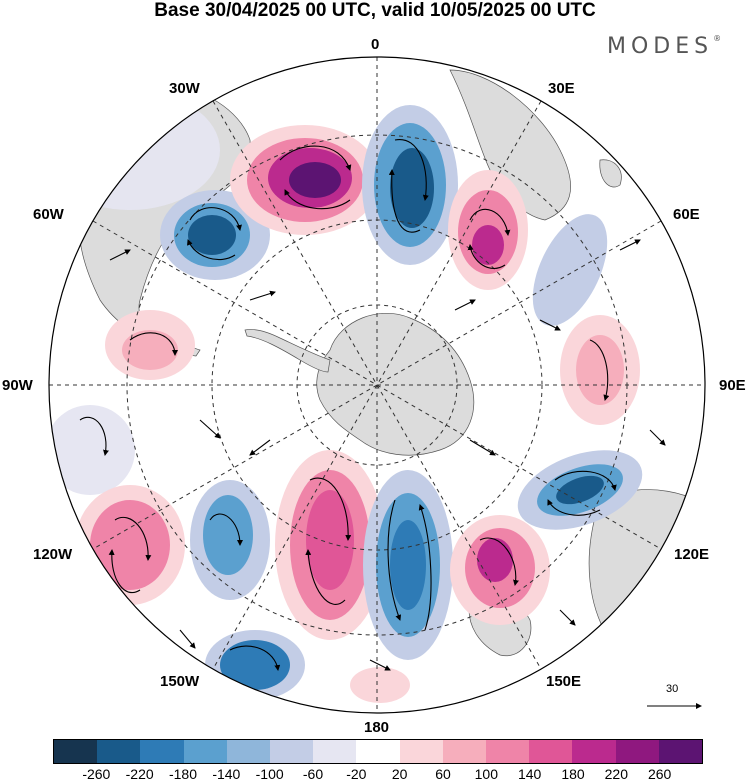 The image size is (750, 783). Describe the element at coordinates (610, 173) in the screenshot. I see `madagascar` at that location.